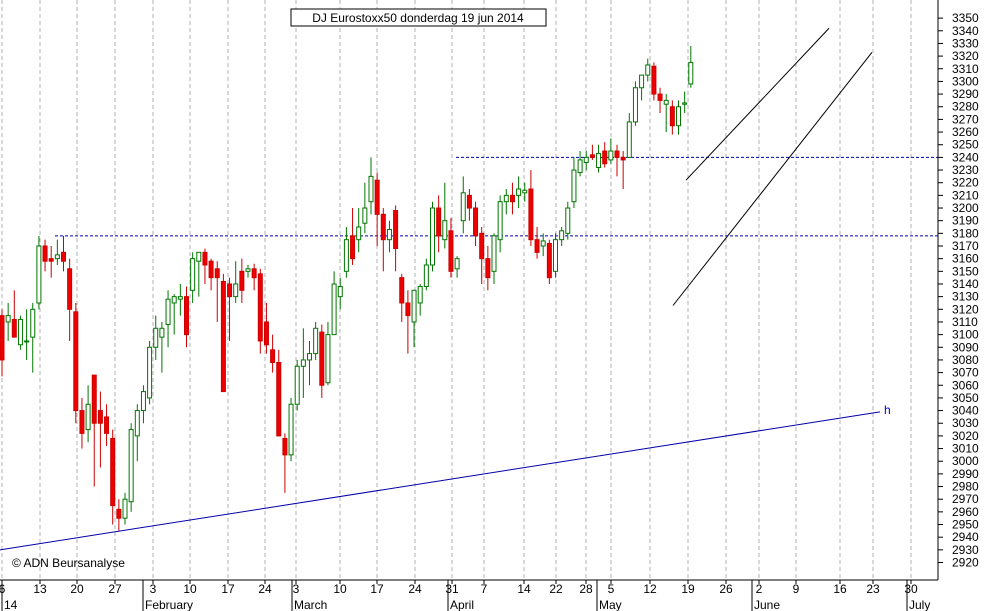 Image resolution: width=985 pixels, height=611 pixels. Describe the element at coordinates (153, 589) in the screenshot. I see `day-tick-label: 3` at that location.